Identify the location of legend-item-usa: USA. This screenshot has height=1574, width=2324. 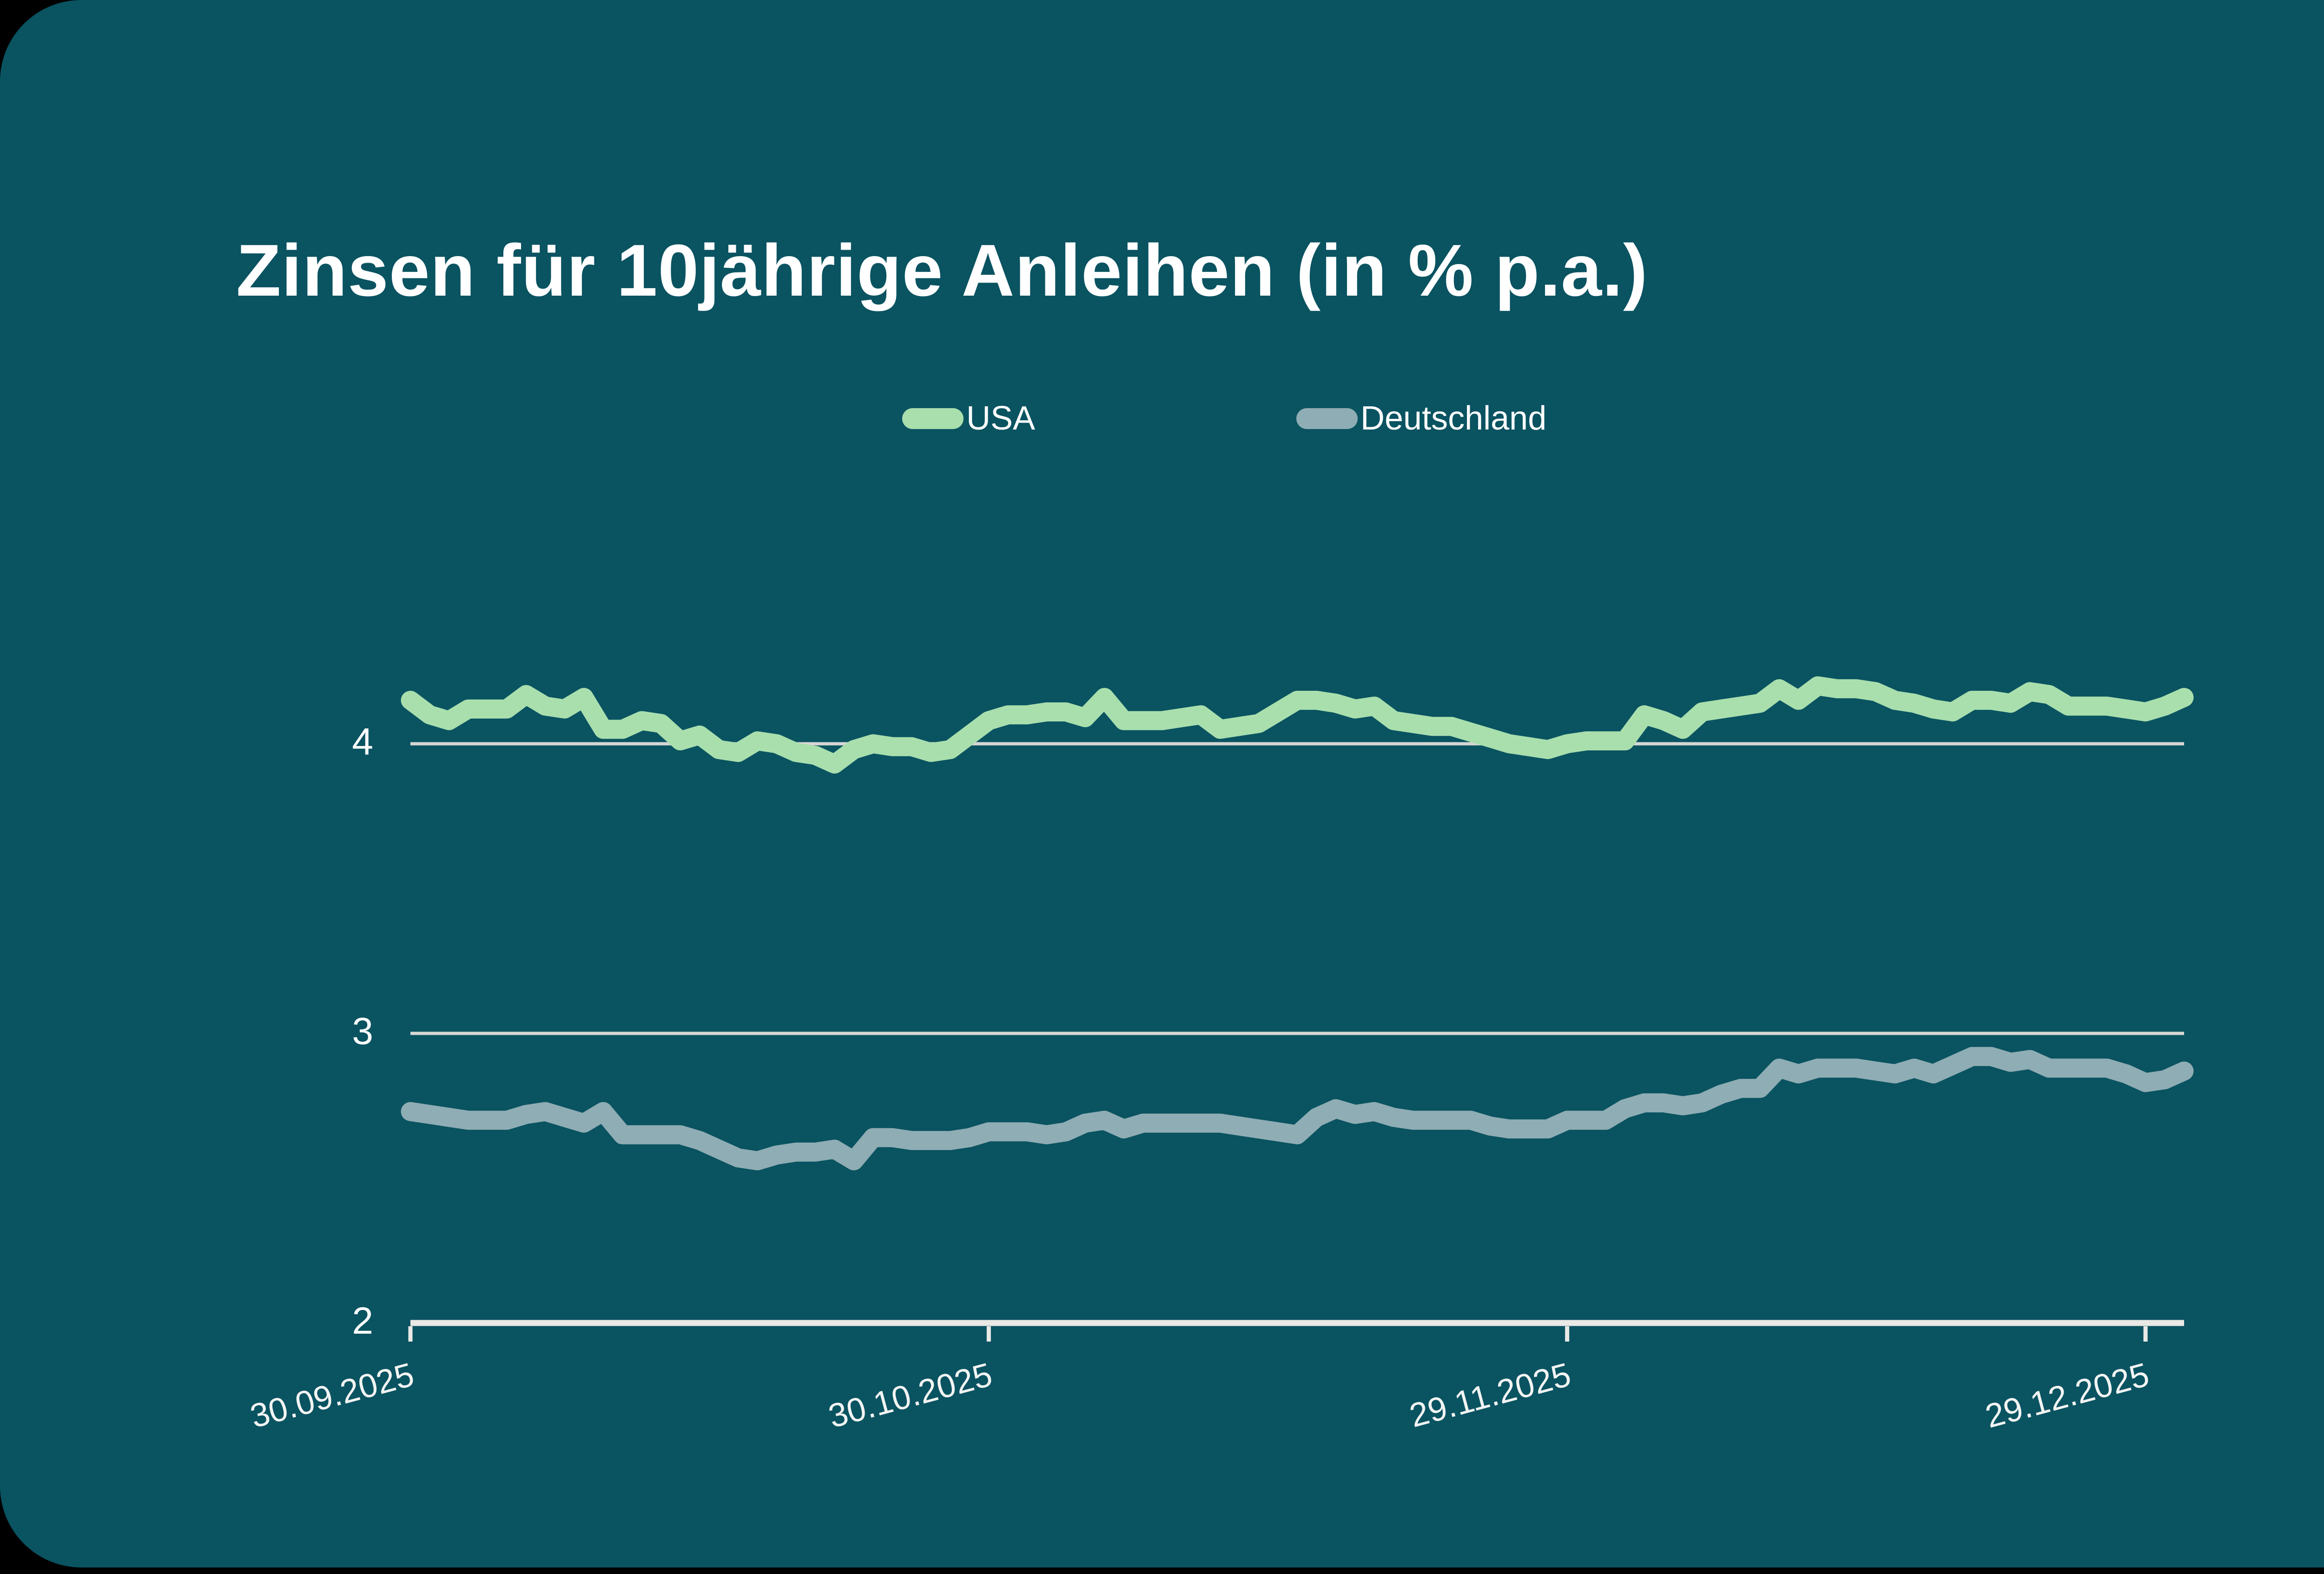
(968, 418).